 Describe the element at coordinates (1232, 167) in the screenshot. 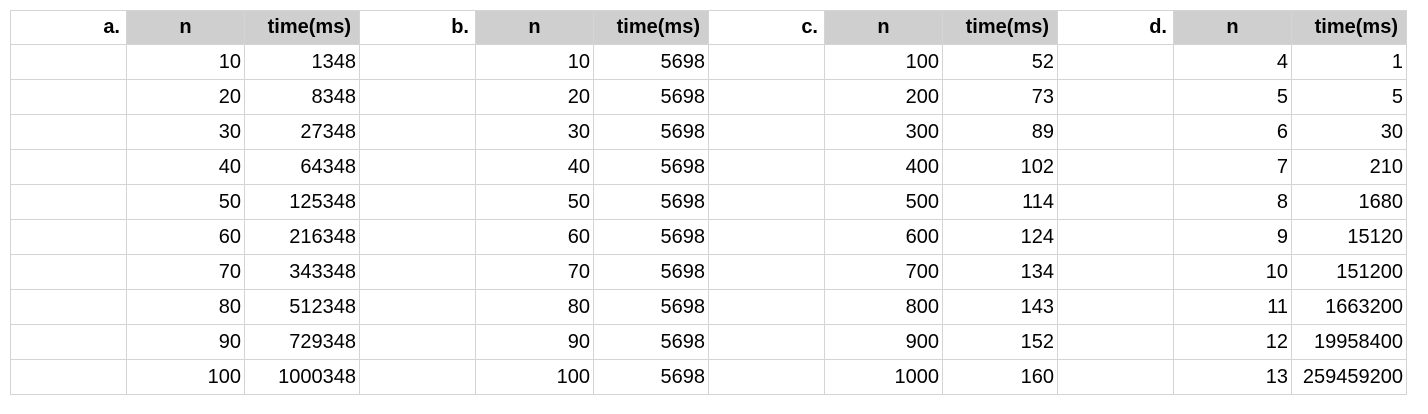

I see `cell-n: 7` at that location.